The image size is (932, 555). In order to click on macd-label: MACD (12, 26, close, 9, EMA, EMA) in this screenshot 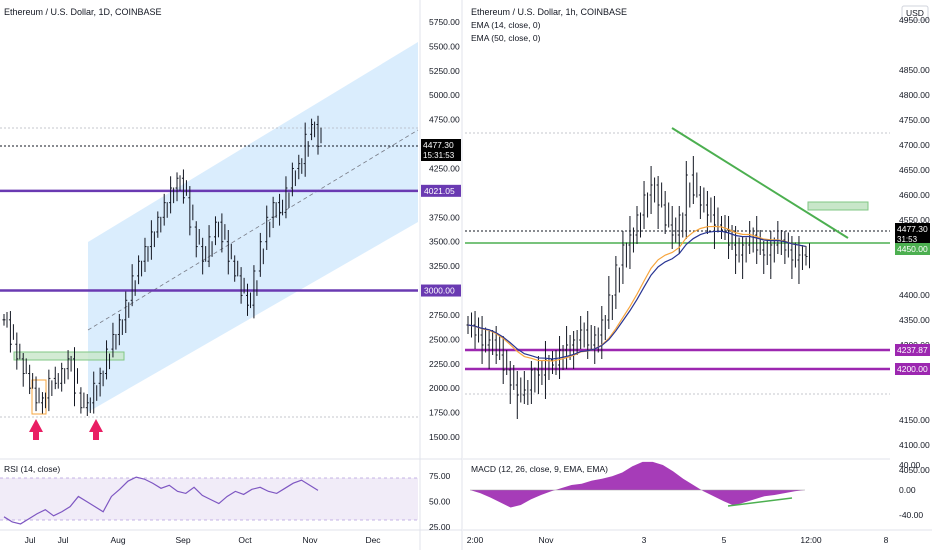, I will do `click(539, 469)`.